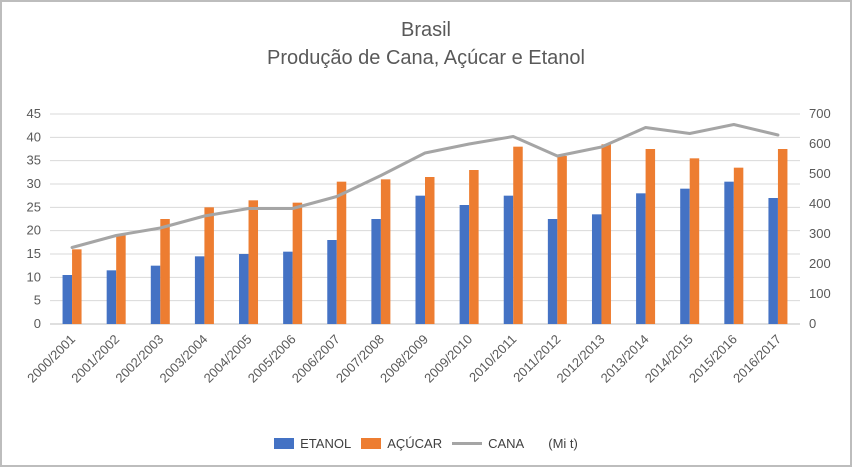 Image resolution: width=852 pixels, height=467 pixels. I want to click on left-axis-tick-label: 45, so click(34, 113).